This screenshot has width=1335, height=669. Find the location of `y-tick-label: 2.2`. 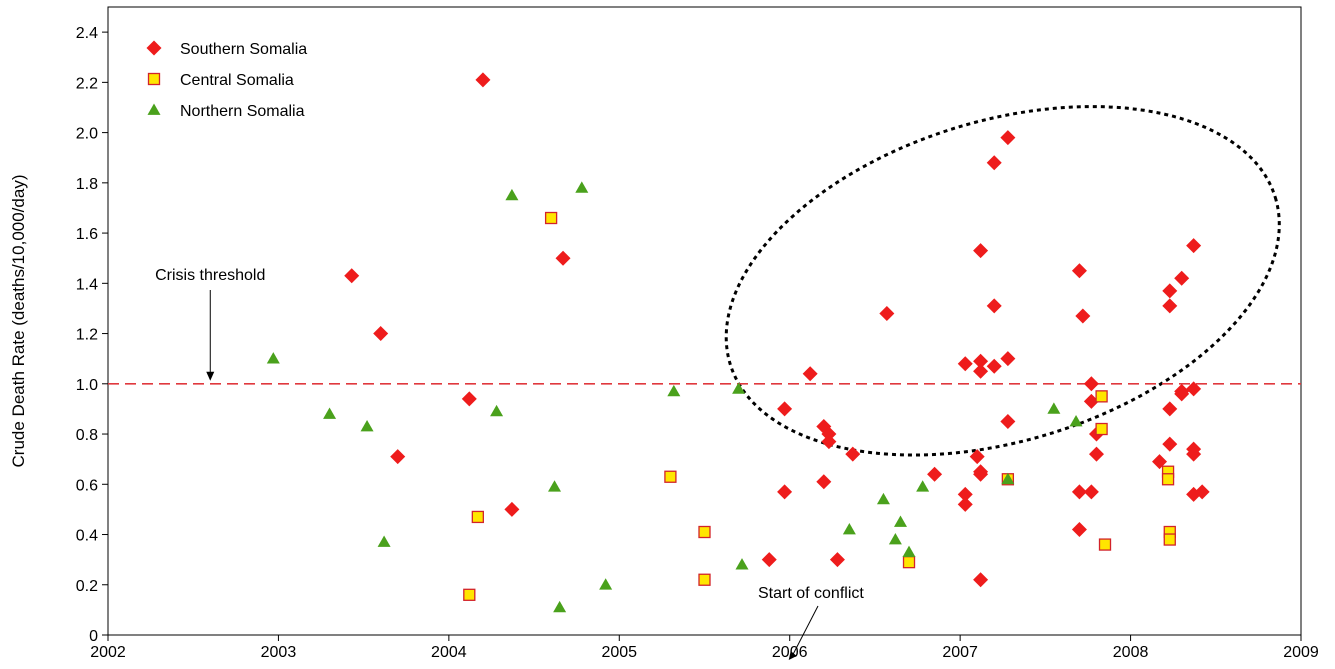

y-tick-label: 2.2 is located at coordinates (87, 83).